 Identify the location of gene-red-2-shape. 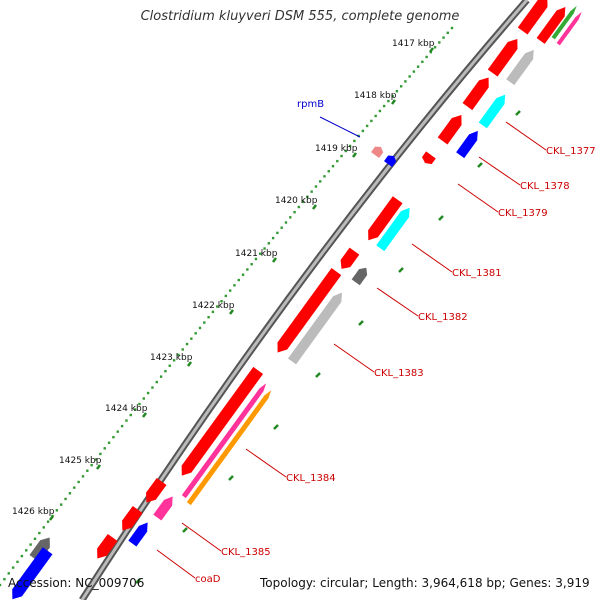
(502, 58).